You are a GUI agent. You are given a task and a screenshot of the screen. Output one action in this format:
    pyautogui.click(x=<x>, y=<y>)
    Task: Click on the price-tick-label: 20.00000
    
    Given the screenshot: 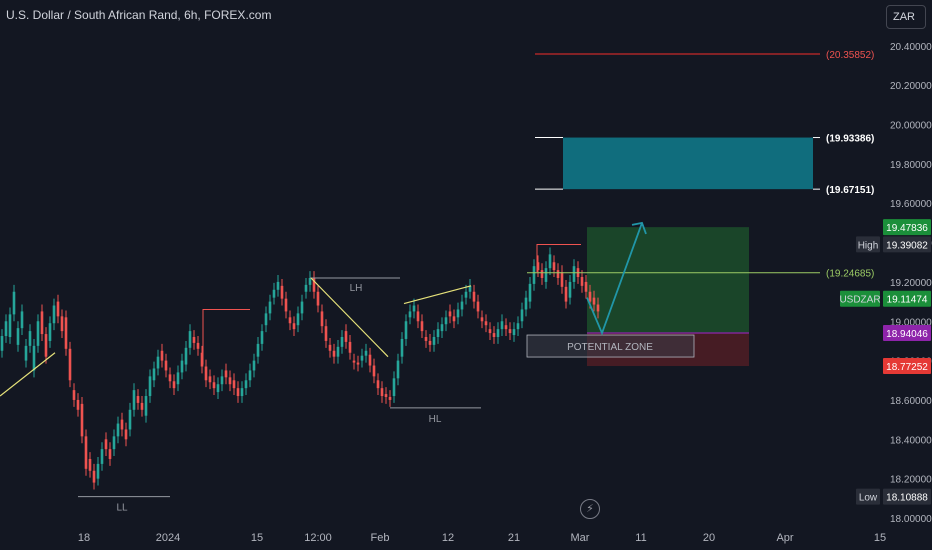 What is the action you would take?
    pyautogui.click(x=911, y=126)
    